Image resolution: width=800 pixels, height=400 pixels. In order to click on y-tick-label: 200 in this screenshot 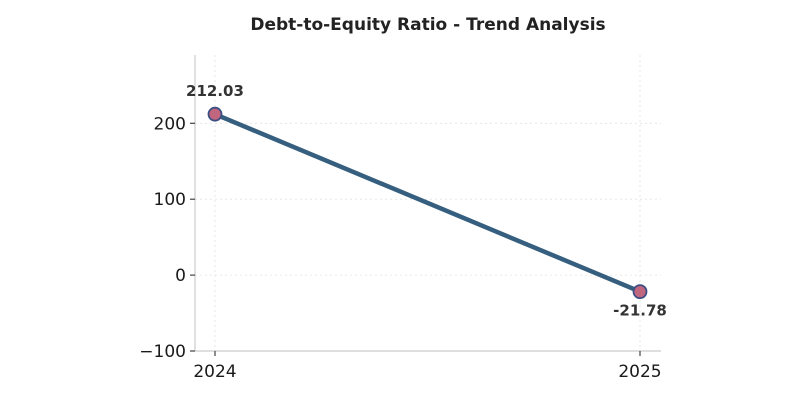, I will do `click(170, 124)`.